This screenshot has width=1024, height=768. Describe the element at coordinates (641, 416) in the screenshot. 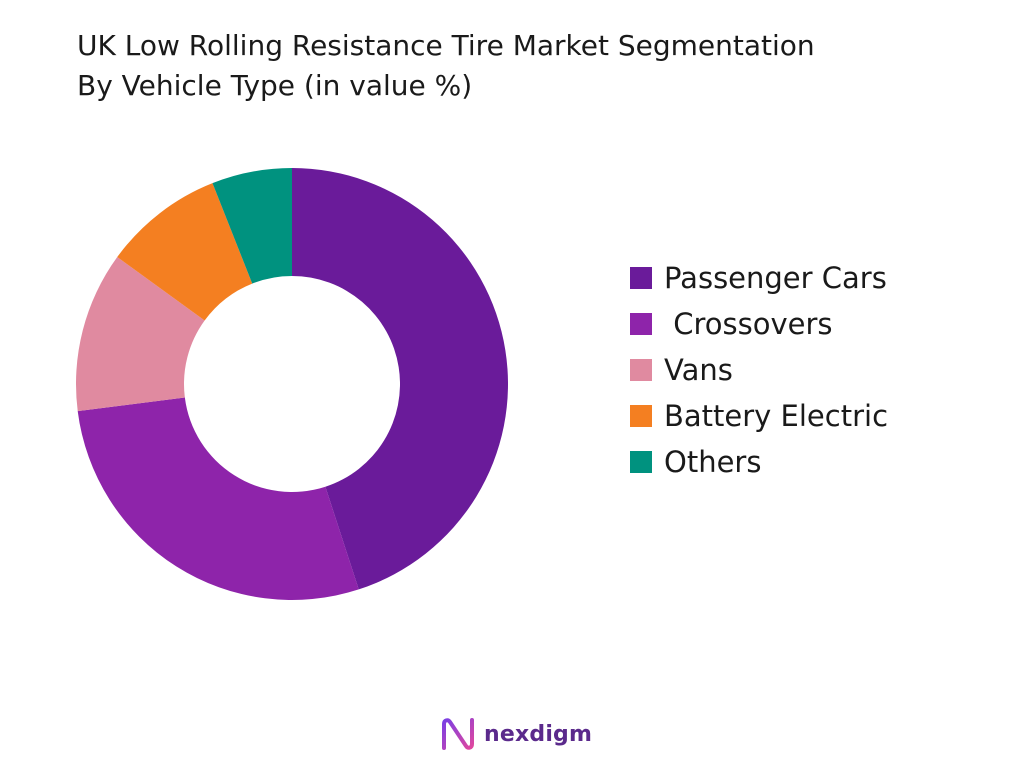

I see `legend-swatch-battery-electric` at that location.